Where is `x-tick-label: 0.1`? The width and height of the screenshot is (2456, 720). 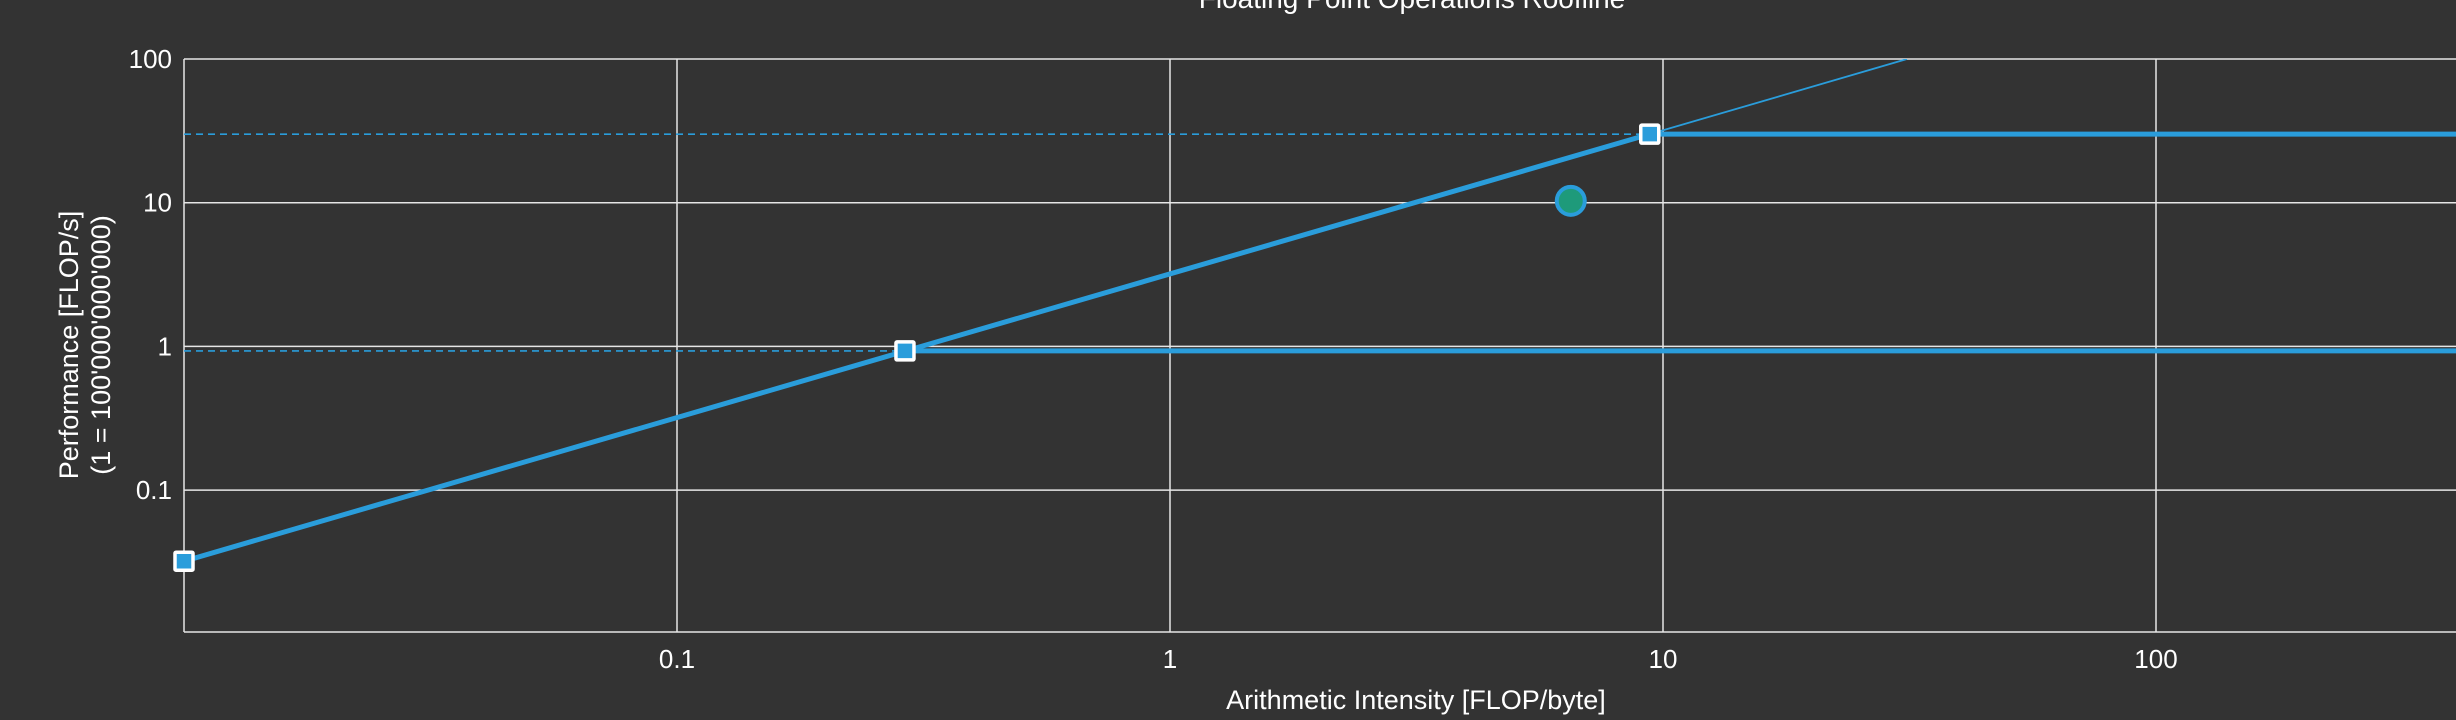
x-tick-label: 0.1 is located at coordinates (677, 659).